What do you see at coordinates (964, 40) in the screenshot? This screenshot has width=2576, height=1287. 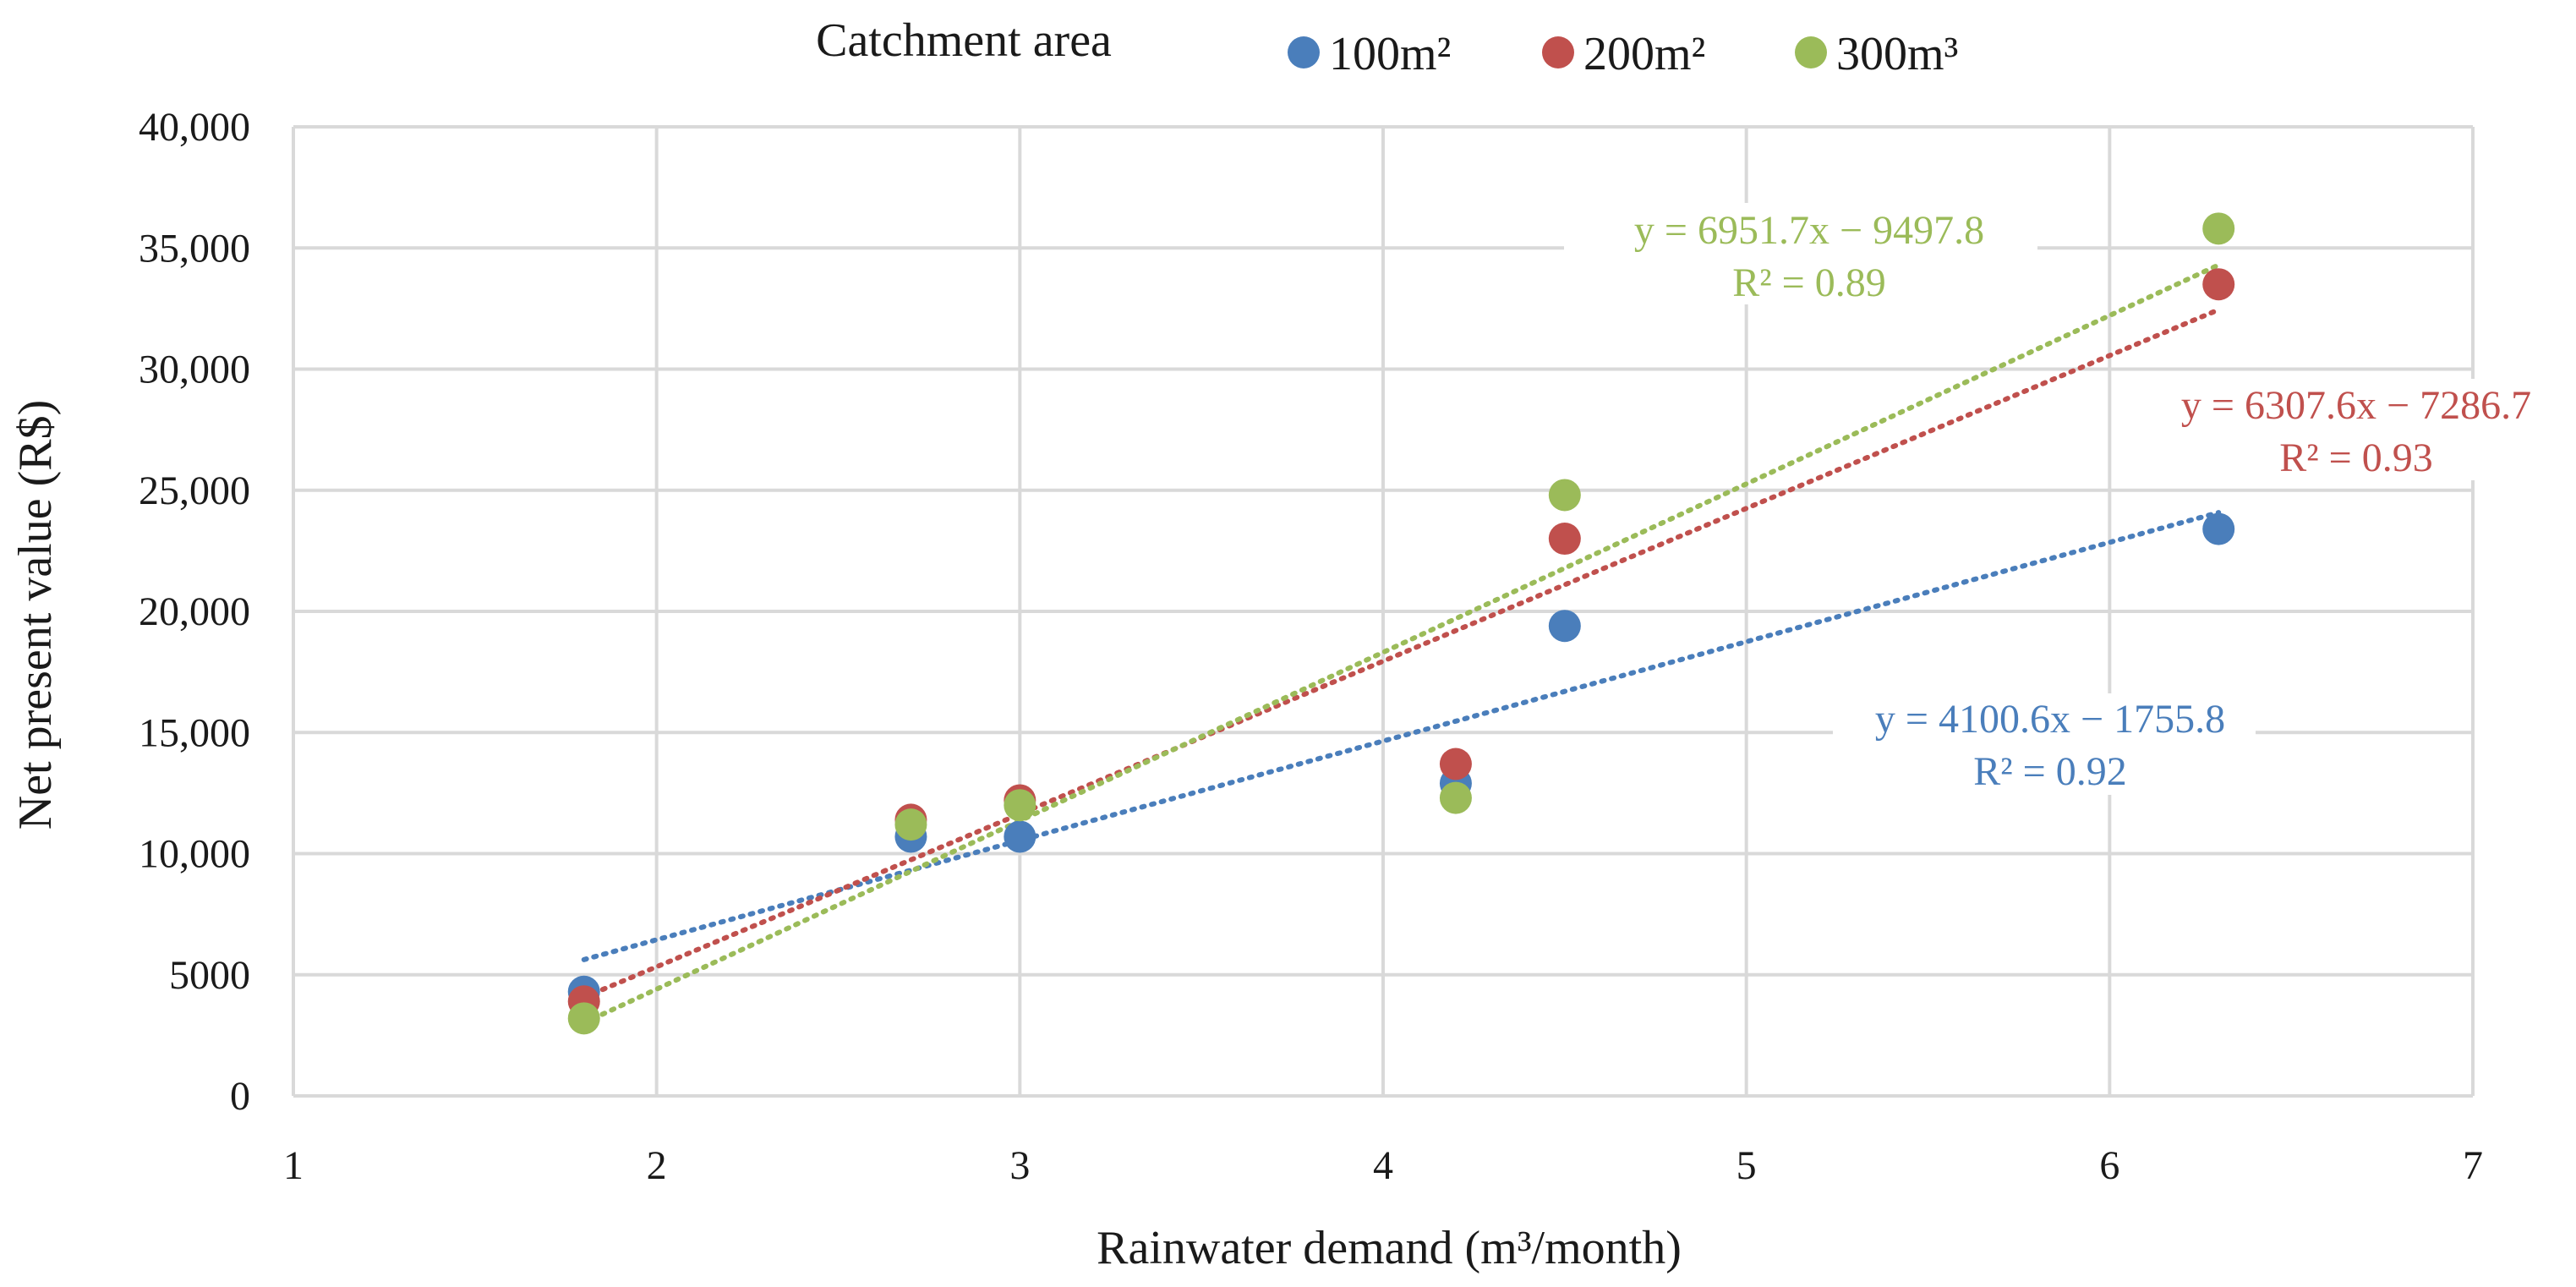 I see `legend-title: Catchment area` at bounding box center [964, 40].